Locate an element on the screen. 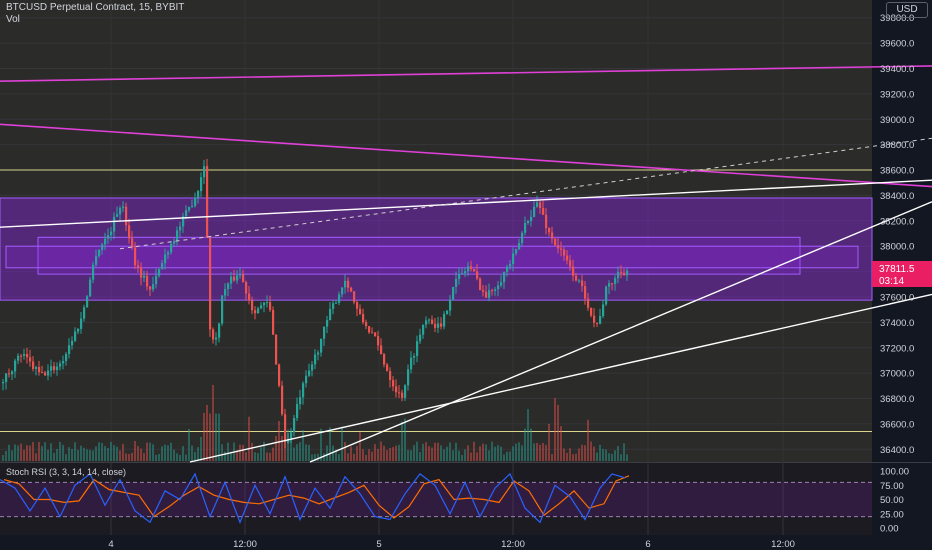 The image size is (932, 550). currency-button: USD is located at coordinates (907, 10).